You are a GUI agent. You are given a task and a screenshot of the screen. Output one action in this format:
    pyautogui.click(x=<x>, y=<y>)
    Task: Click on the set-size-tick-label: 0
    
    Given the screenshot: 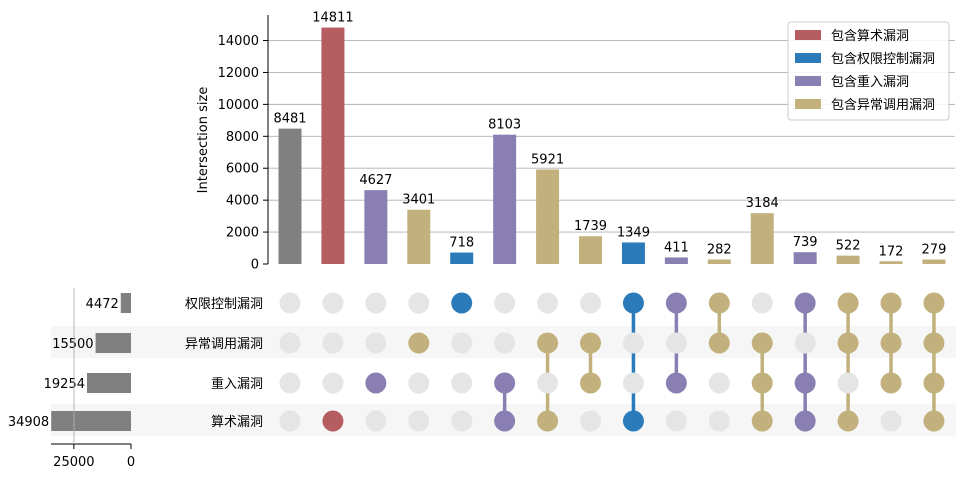 What is the action you would take?
    pyautogui.click(x=131, y=462)
    